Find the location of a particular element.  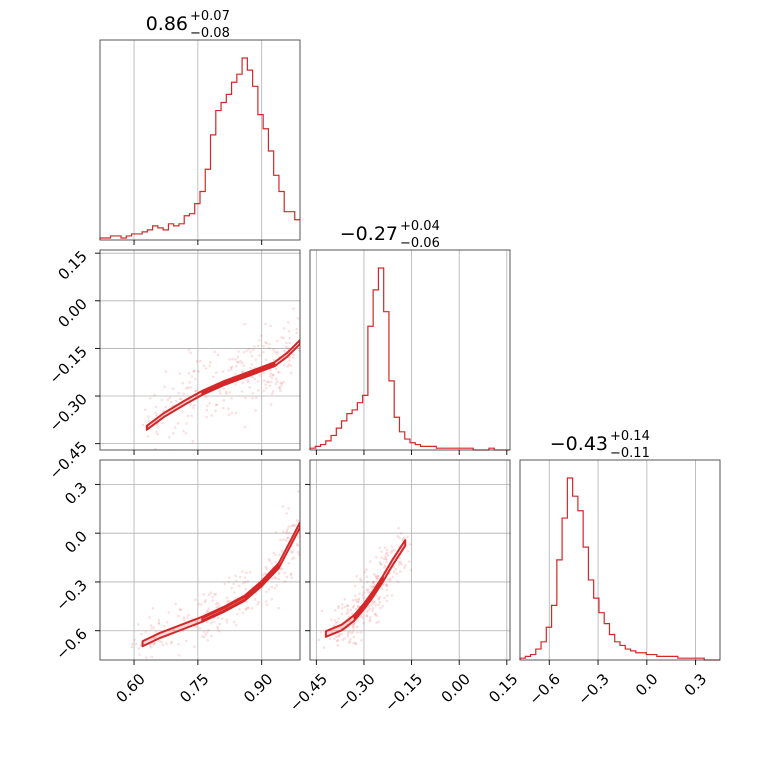

x-tick-label: −0.6 is located at coordinates (545, 689).